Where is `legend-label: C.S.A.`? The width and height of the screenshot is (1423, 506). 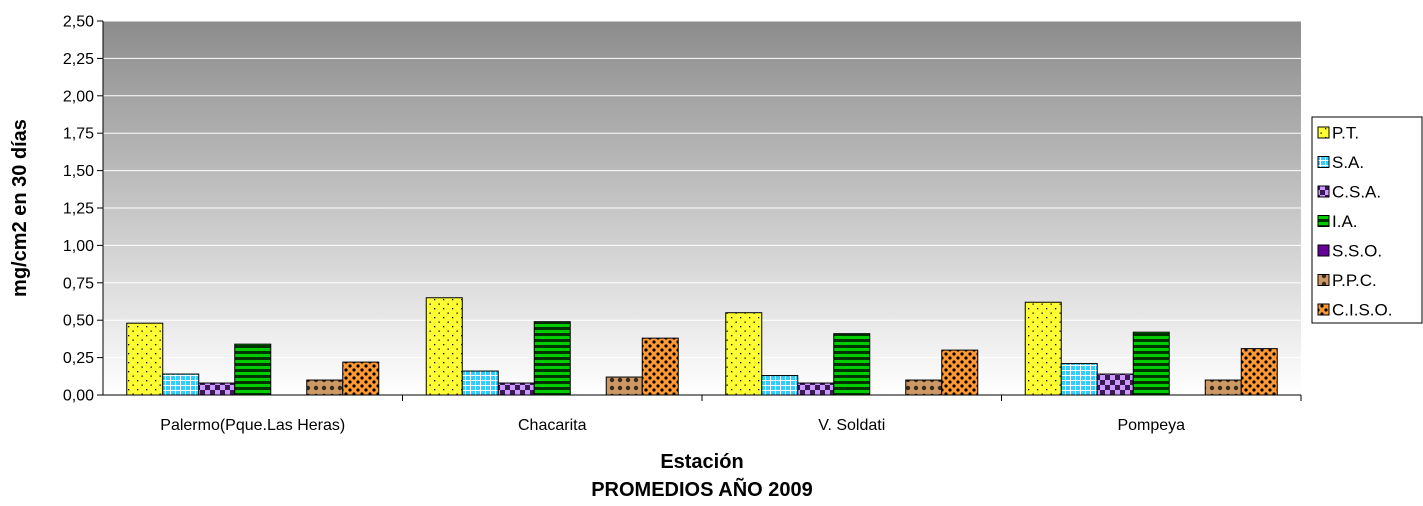
legend-label: C.S.A. is located at coordinates (1356, 192).